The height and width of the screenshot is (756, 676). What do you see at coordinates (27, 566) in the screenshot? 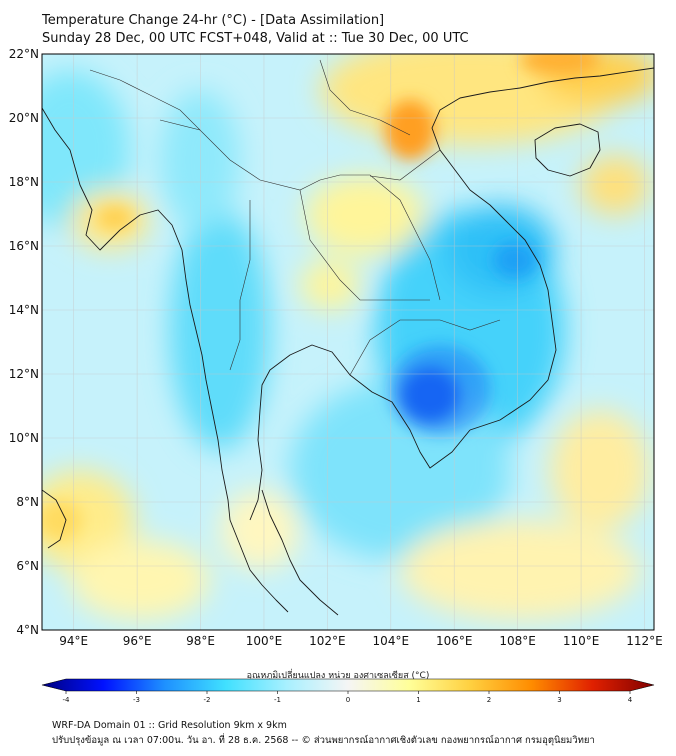
I see `lat-tick-label: 6°N` at bounding box center [27, 566].